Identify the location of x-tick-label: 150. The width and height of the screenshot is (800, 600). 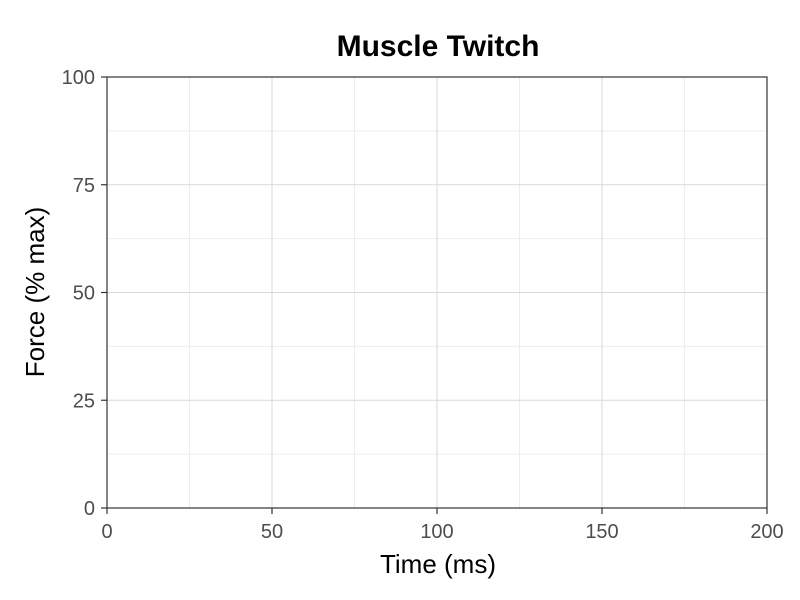
(601, 532).